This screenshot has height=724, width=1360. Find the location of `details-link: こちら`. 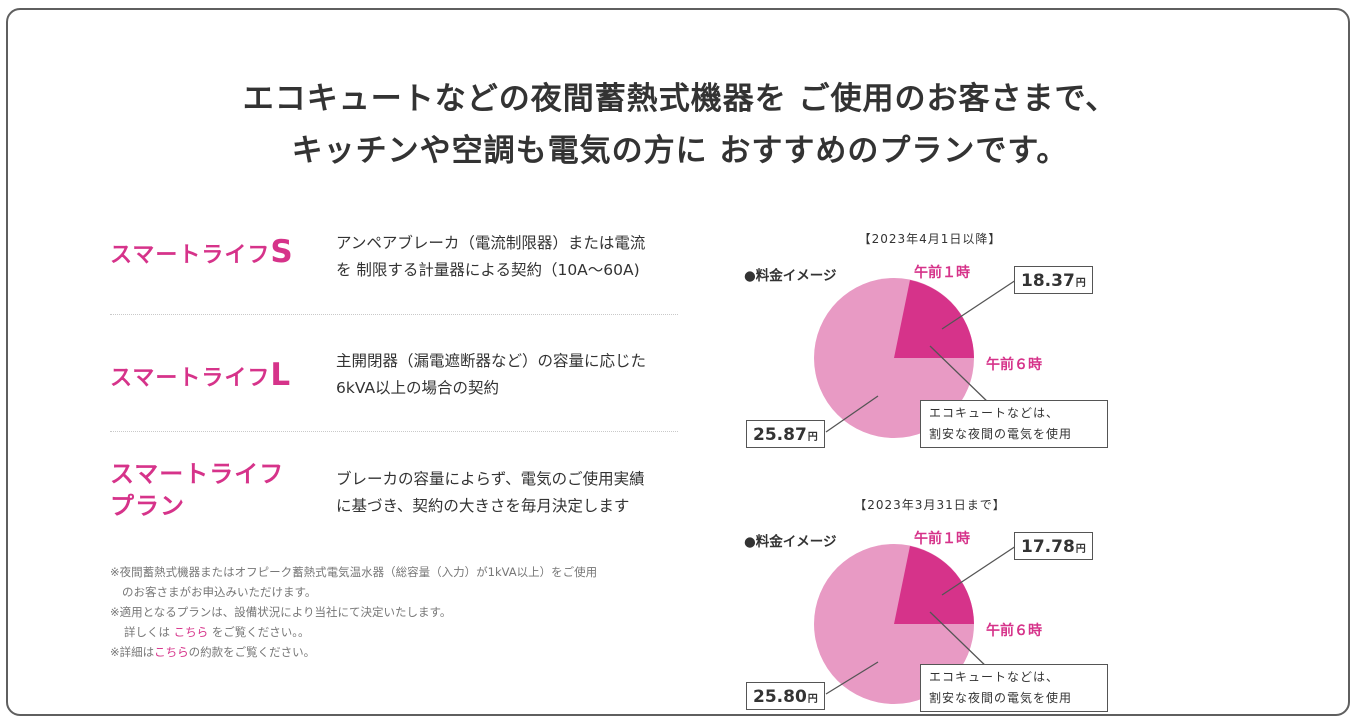

details-link: こちら is located at coordinates (191, 632).